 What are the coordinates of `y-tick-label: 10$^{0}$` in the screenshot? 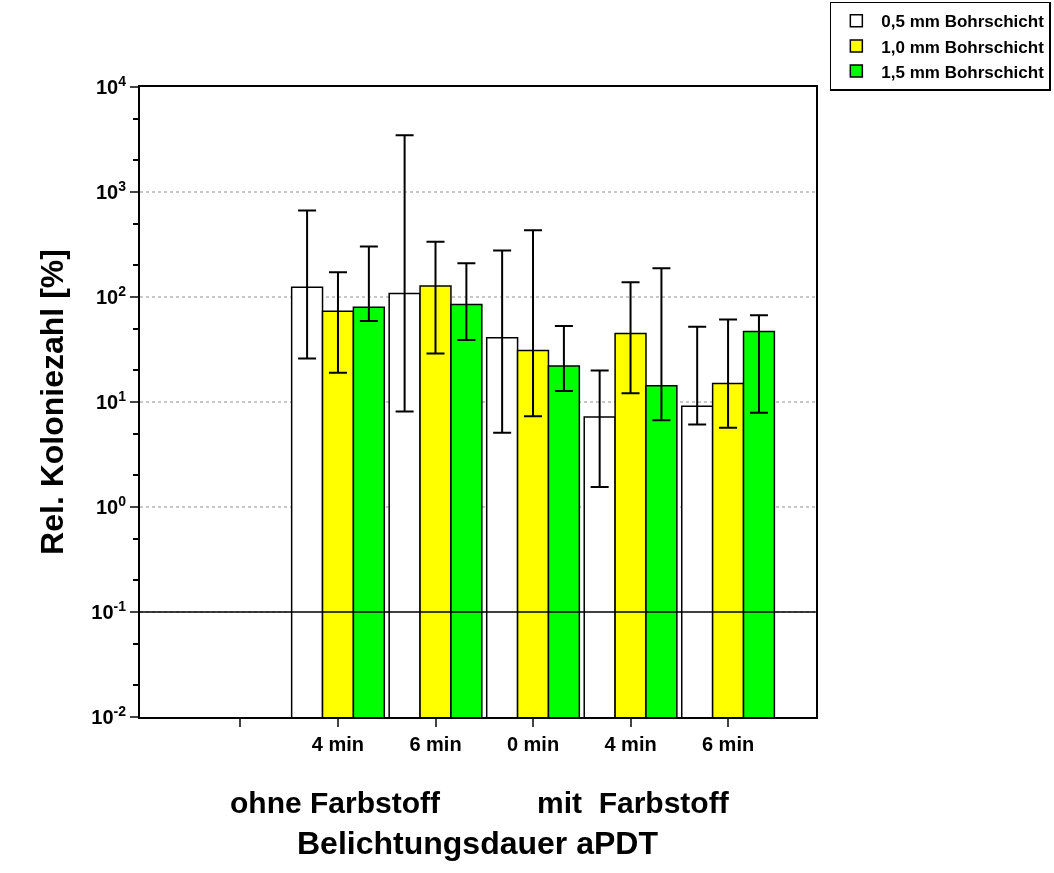 It's located at (111, 505).